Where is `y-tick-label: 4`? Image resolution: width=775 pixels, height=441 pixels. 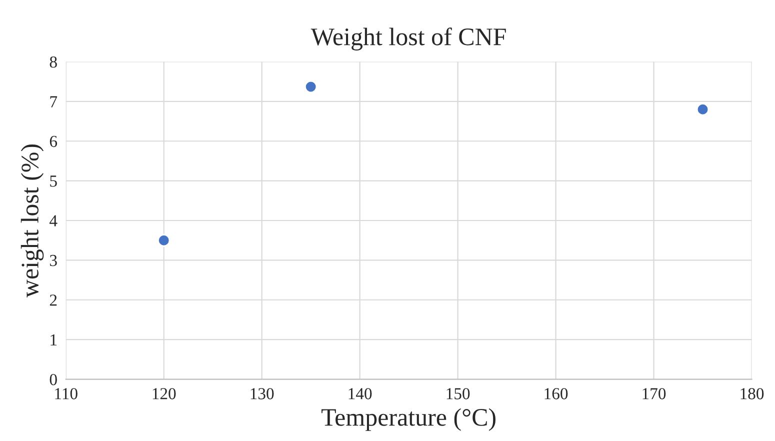
y-tick-label: 4 is located at coordinates (54, 220).